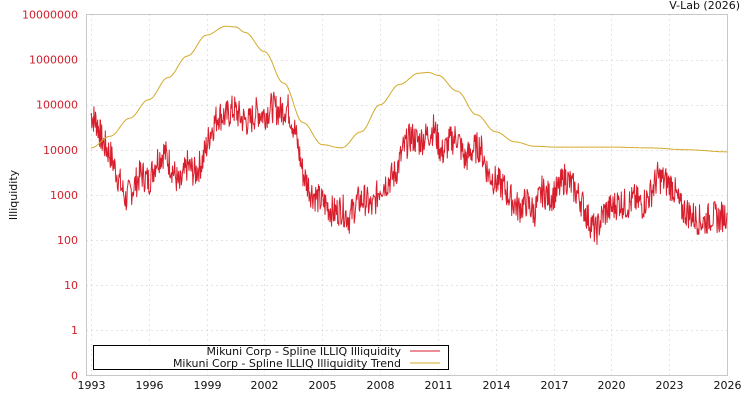 Image resolution: width=750 pixels, height=400 pixels. I want to click on x-tick-label: 1999, so click(208, 385).